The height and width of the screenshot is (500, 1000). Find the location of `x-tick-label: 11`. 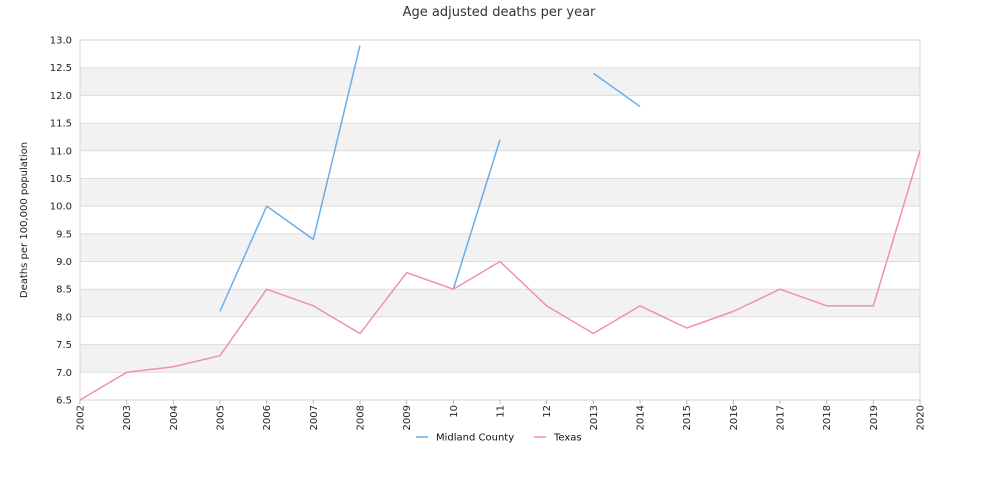

x-tick-label: 11 is located at coordinates (501, 411).